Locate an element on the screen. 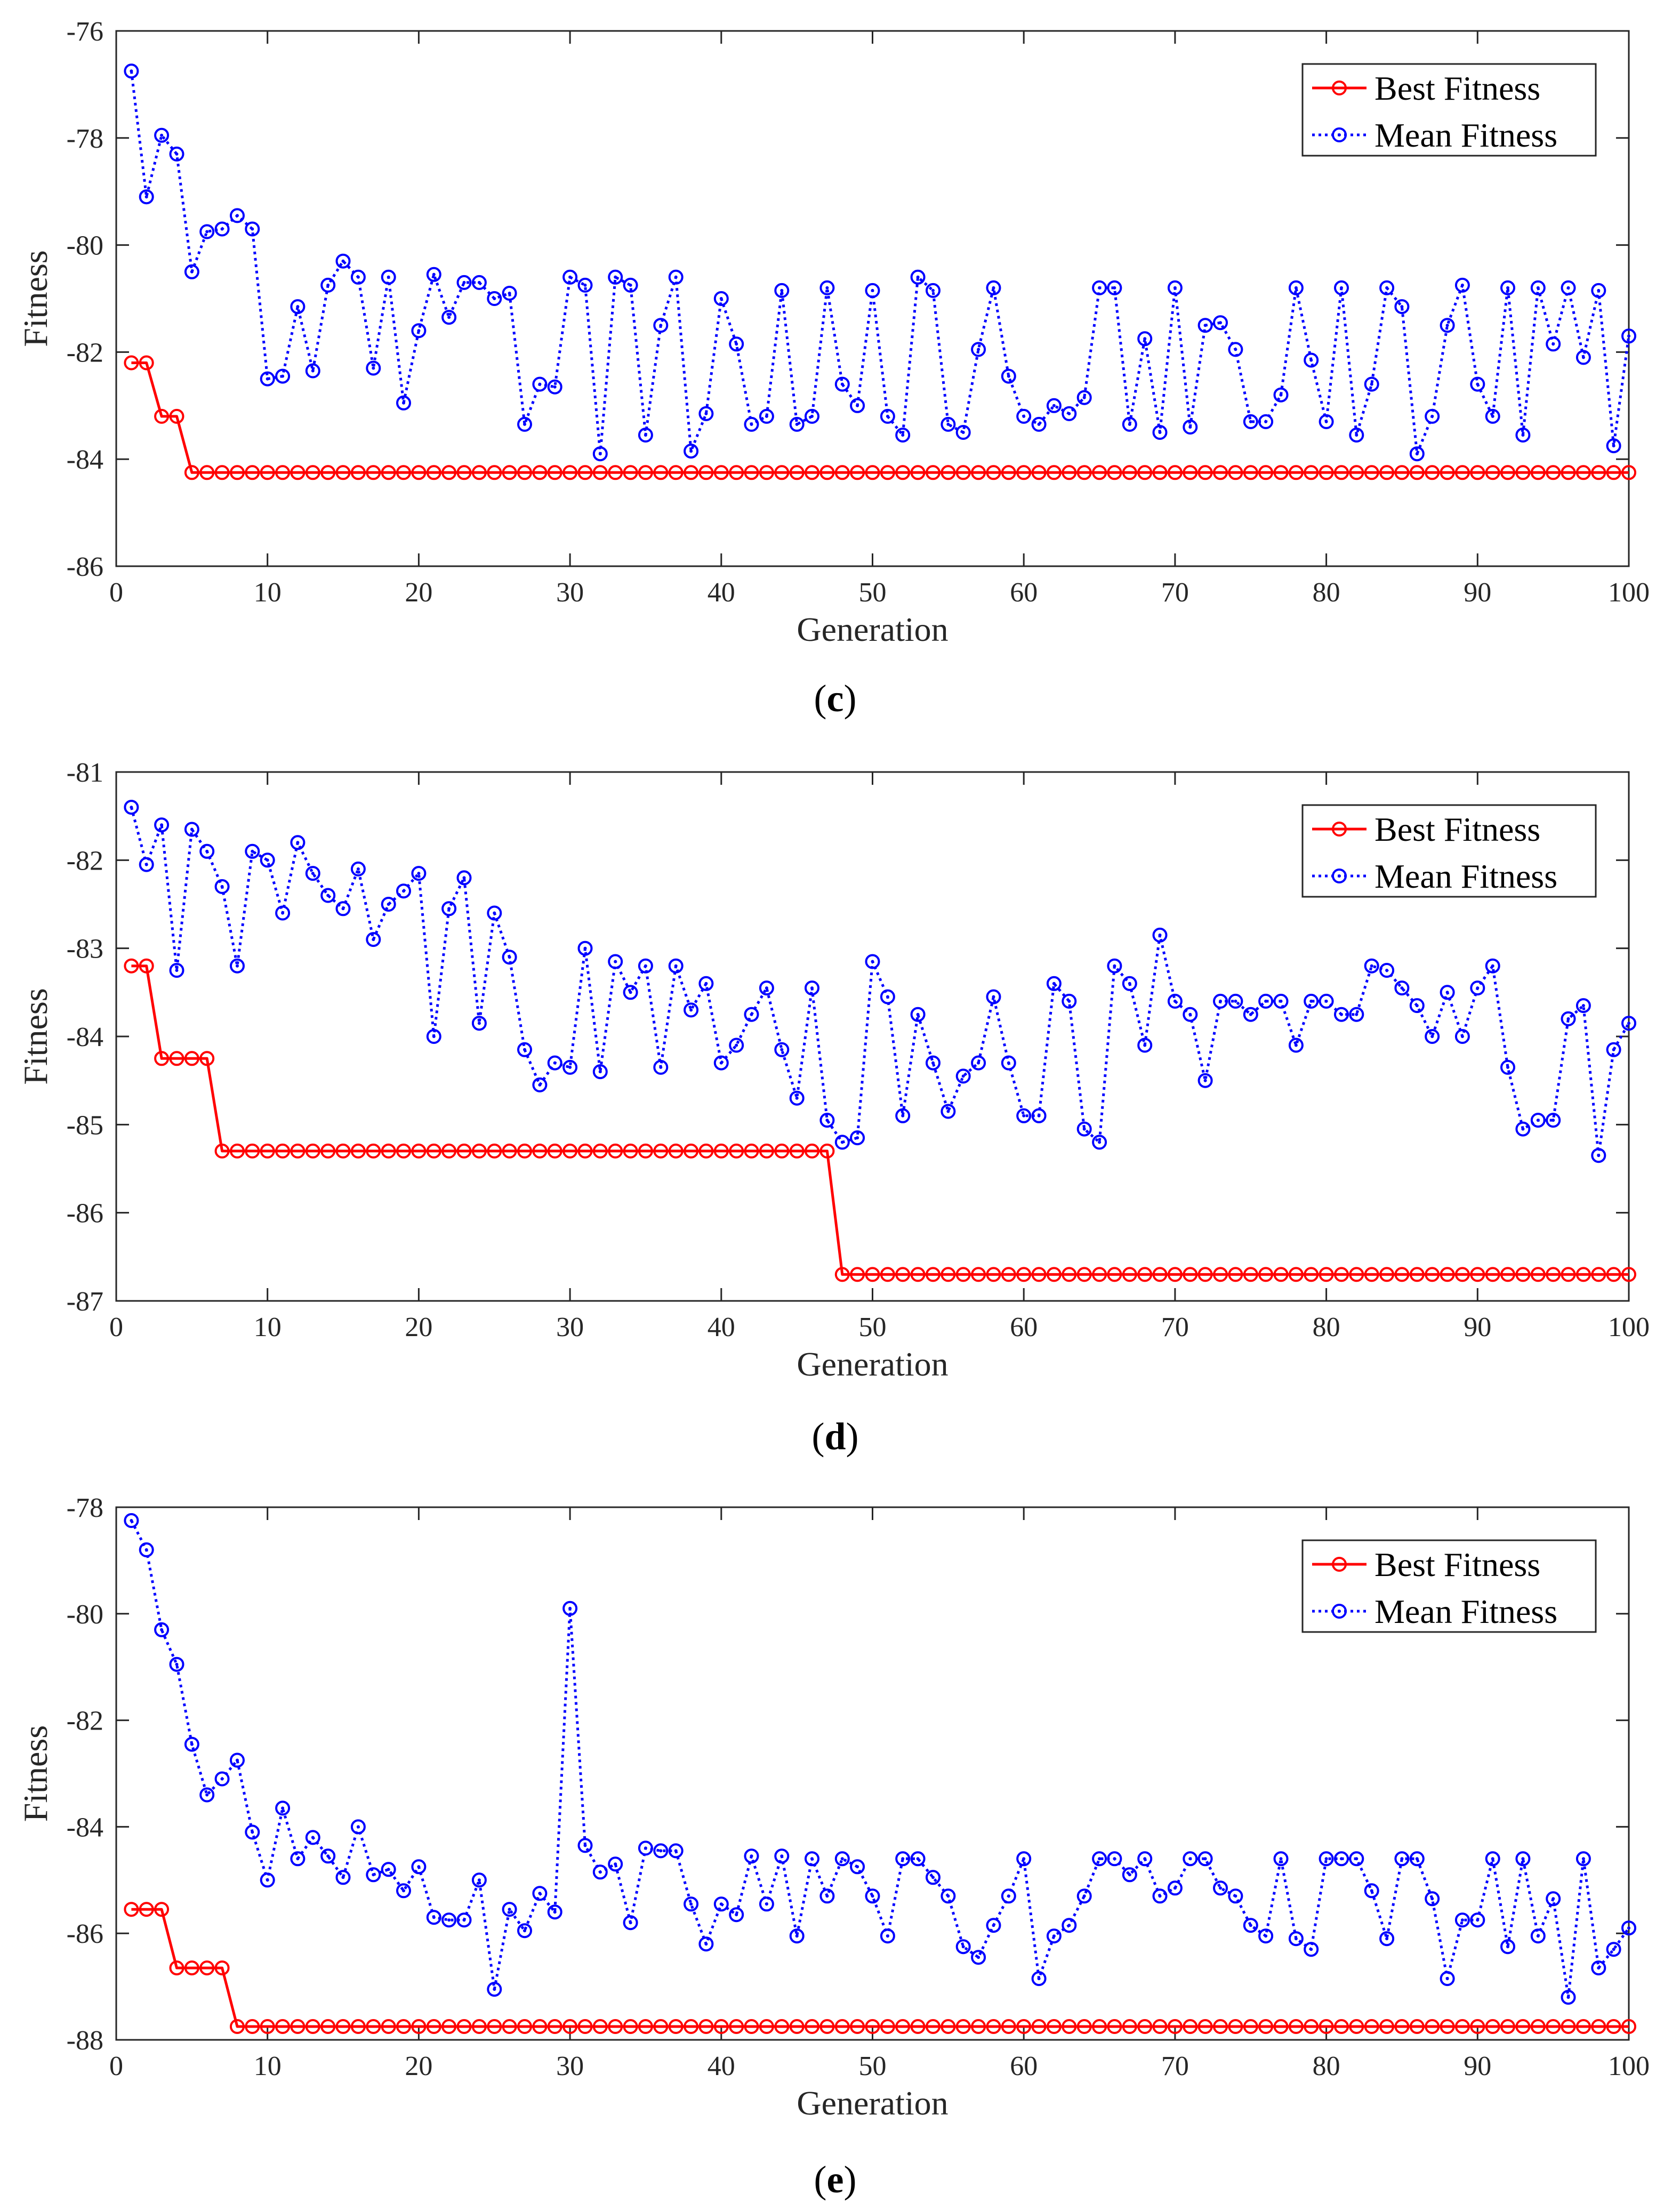 The height and width of the screenshot is (2211, 1680). y-tick-label: -85 is located at coordinates (85, 1125).